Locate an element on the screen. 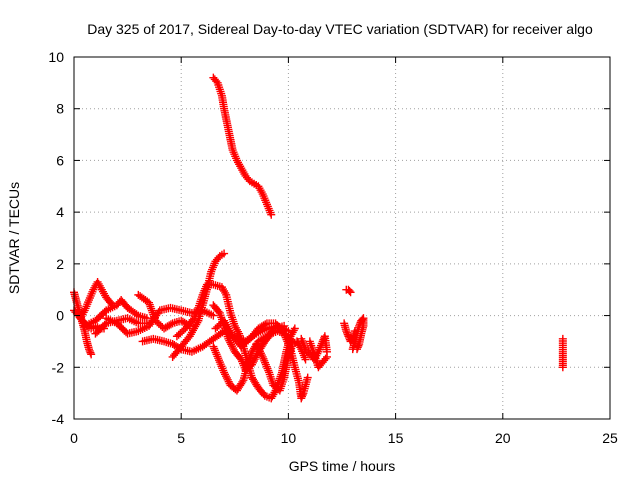 The width and height of the screenshot is (640, 480). y-tick-label: 0 is located at coordinates (60, 316).